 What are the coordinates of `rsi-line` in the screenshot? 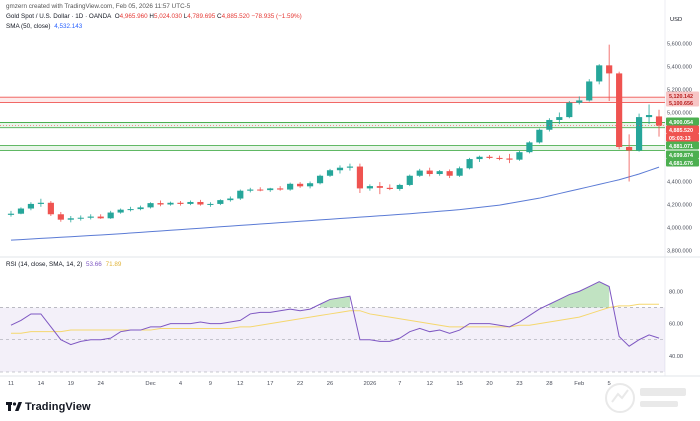 It's located at (335, 314).